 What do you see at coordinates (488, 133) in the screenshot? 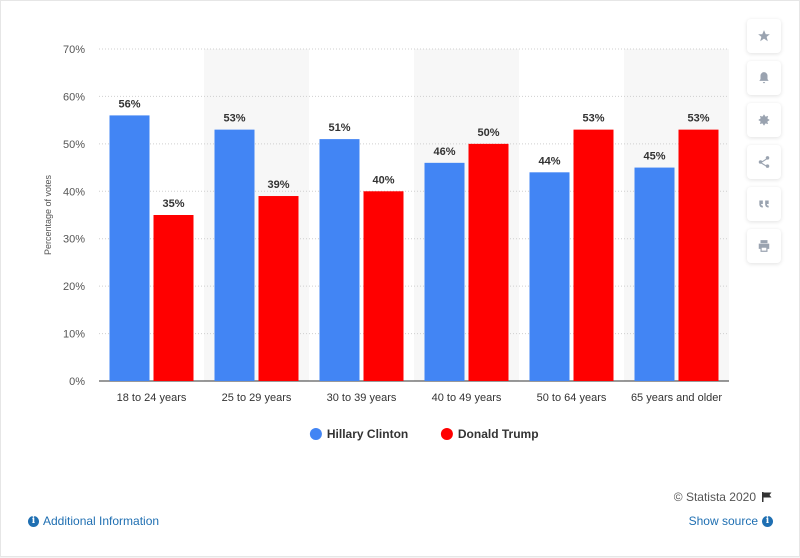
I see `data-label: 50%` at bounding box center [488, 133].